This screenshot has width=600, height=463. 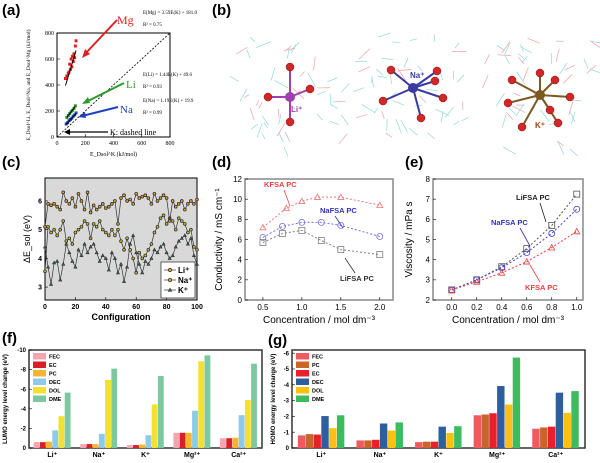 What do you see at coordinates (73, 56) in the screenshot?
I see `data-point-mg` at bounding box center [73, 56].